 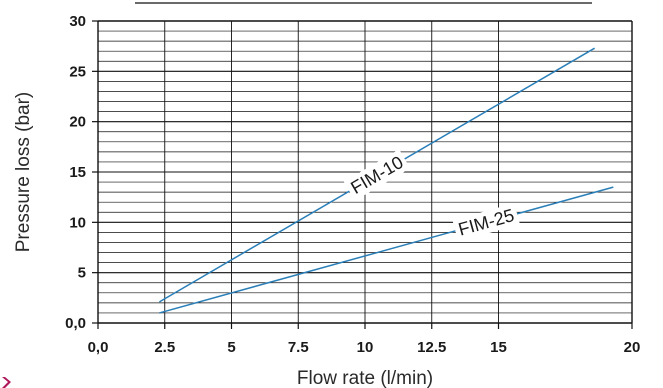 What do you see at coordinates (82, 273) in the screenshot?
I see `y-tick-label: 5` at bounding box center [82, 273].